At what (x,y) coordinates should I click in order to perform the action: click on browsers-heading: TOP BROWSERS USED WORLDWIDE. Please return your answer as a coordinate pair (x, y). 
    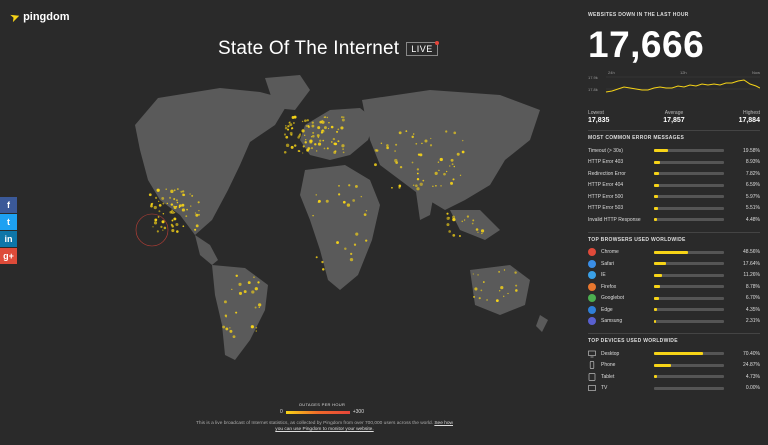
    Looking at the image, I should click on (637, 239).